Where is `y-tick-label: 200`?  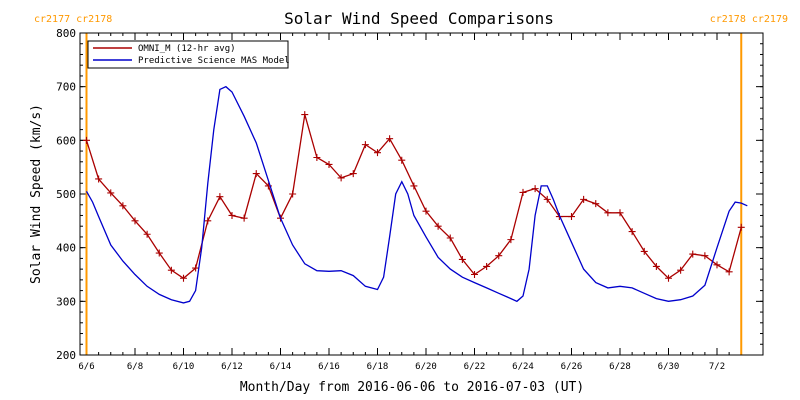 y-tick-label: 200 is located at coordinates (66, 355).